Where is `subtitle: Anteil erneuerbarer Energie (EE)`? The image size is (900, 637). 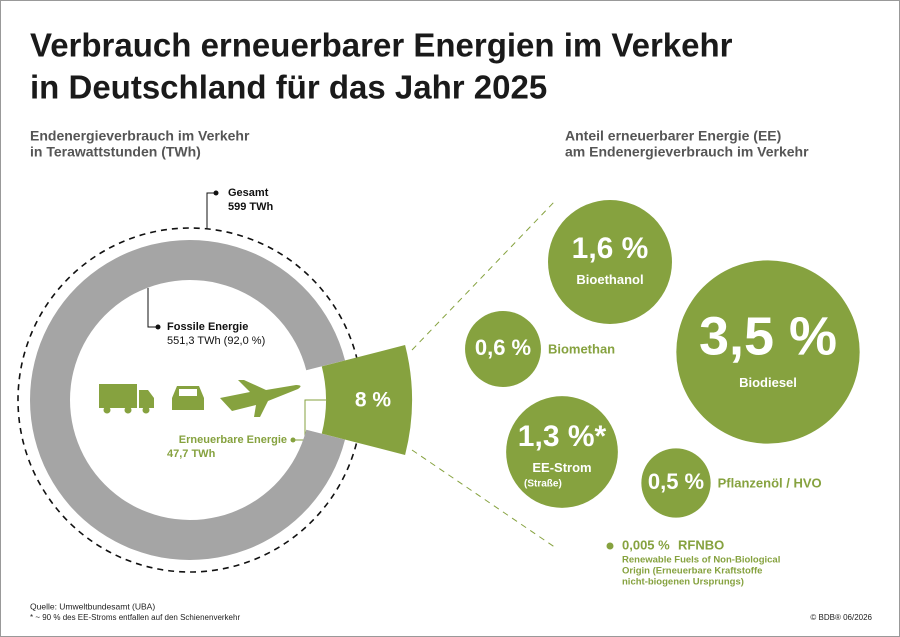
subtitle: Anteil erneuerbarer Energie (EE) is located at coordinates (673, 136).